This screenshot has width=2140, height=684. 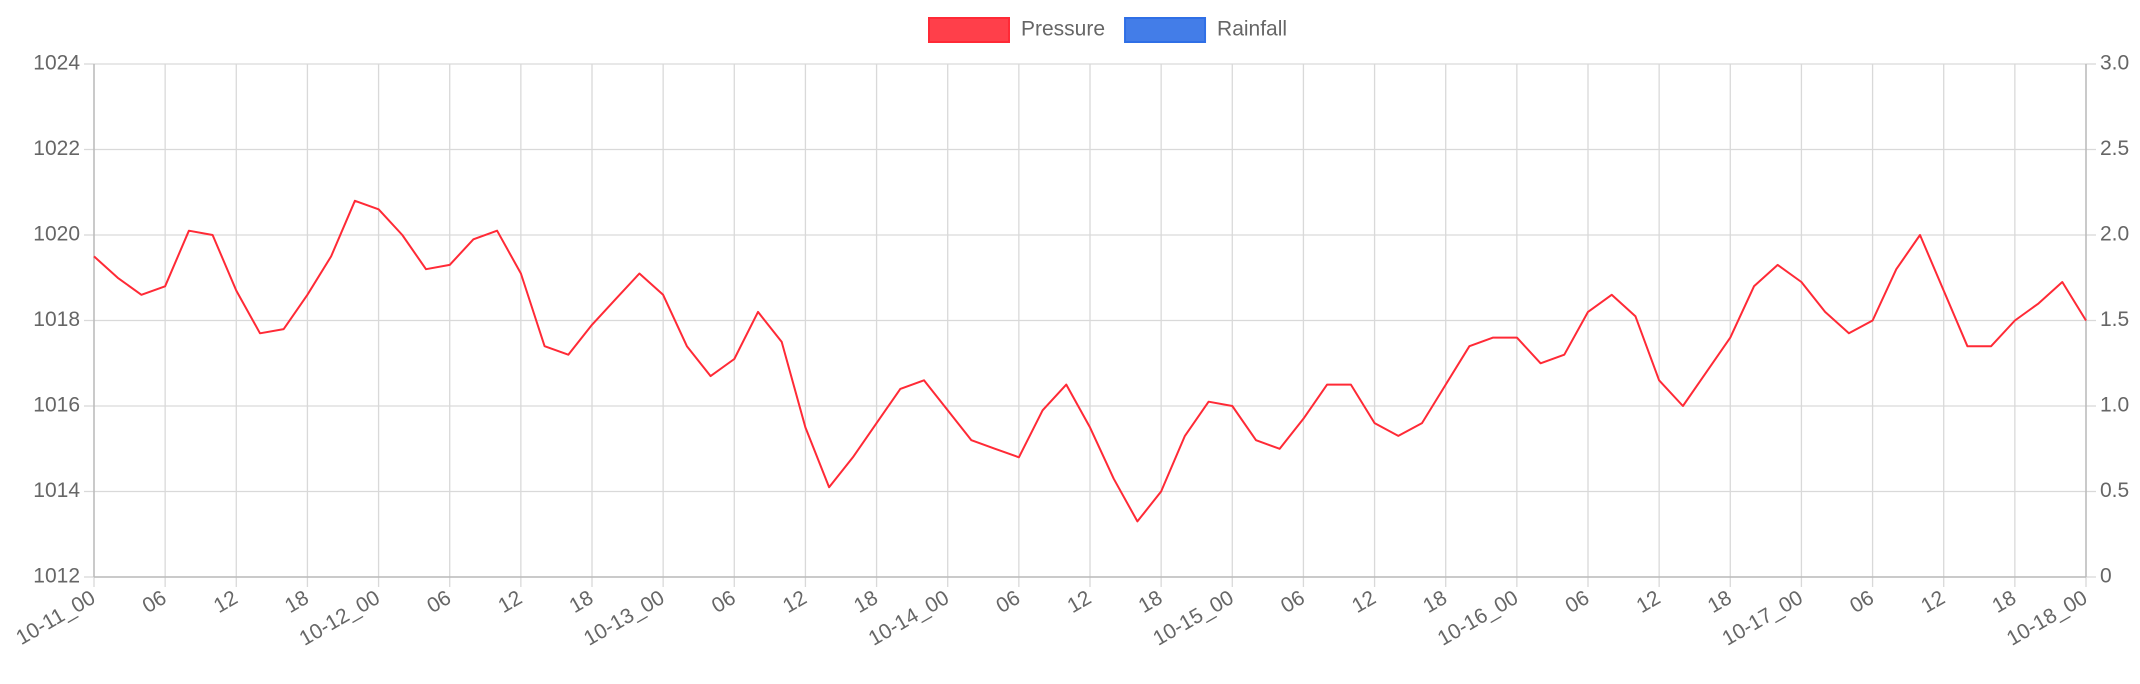 What do you see at coordinates (56, 319) in the screenshot?
I see `y-tick-label: 1018` at bounding box center [56, 319].